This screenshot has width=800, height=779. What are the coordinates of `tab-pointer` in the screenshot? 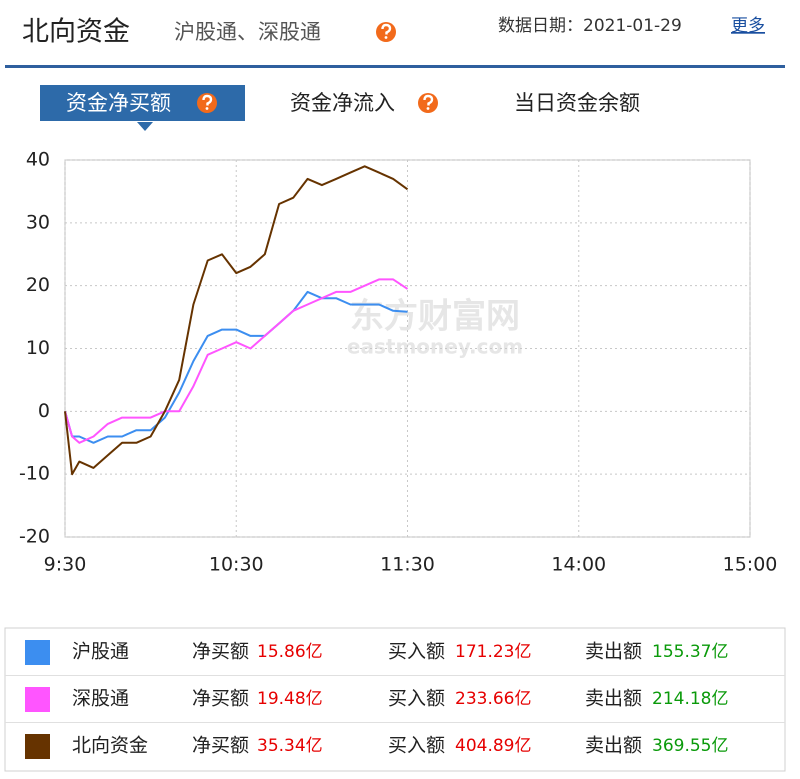 It's located at (145, 126).